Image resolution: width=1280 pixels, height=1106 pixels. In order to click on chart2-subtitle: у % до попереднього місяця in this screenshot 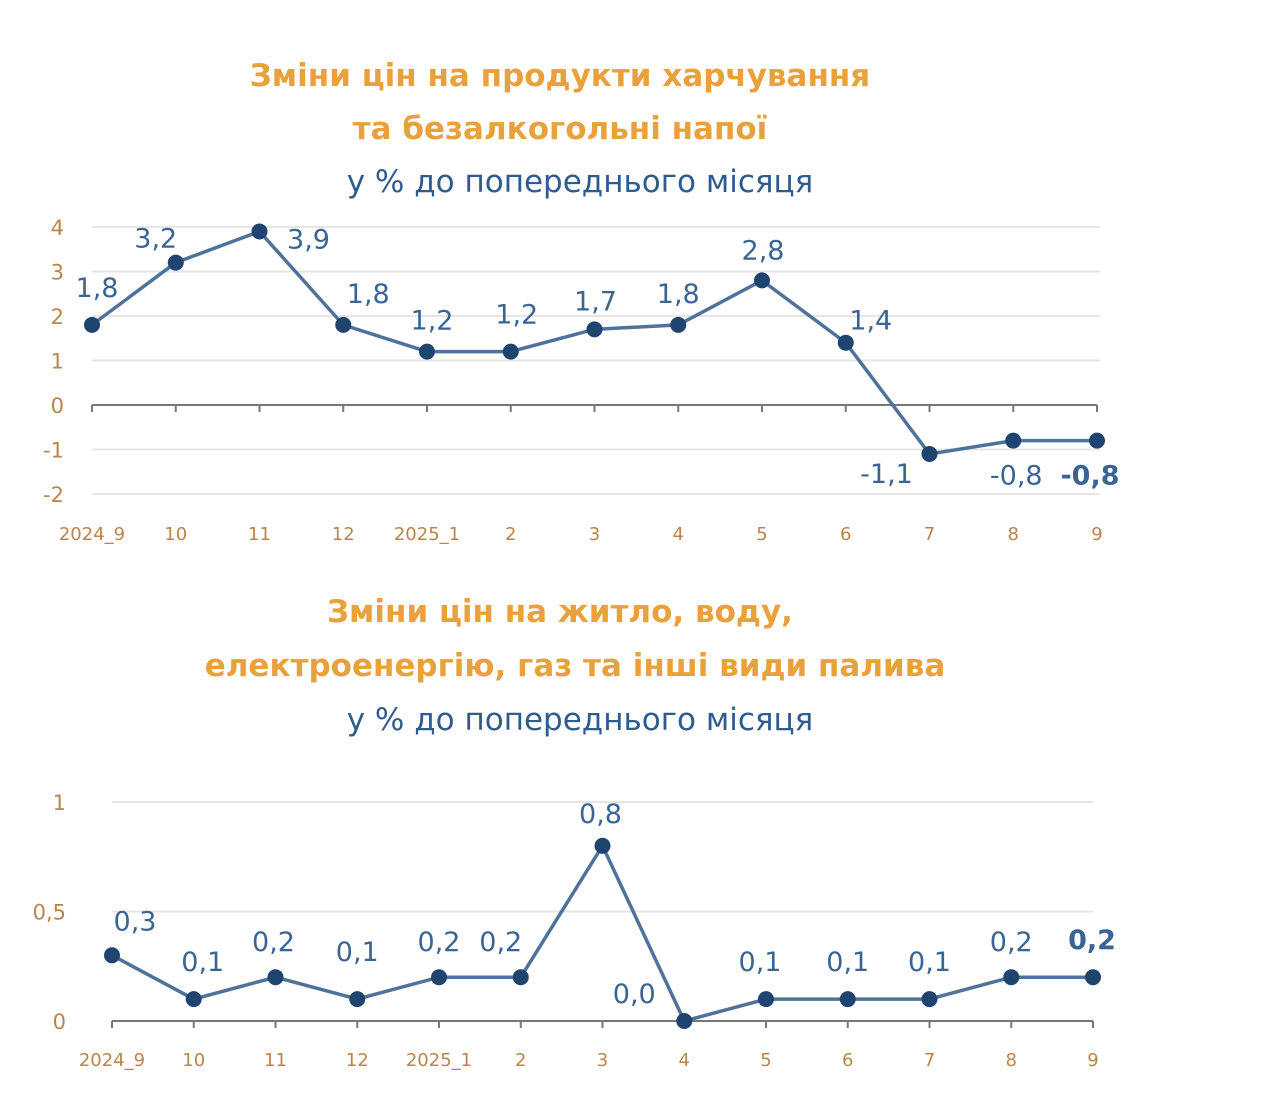, I will do `click(580, 720)`.